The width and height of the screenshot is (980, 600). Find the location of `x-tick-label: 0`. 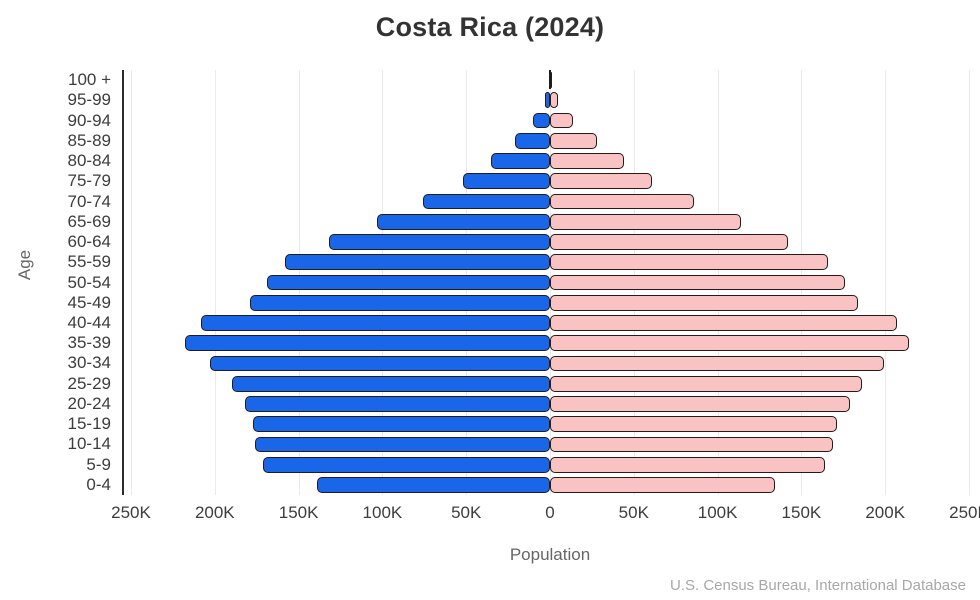

x-tick-label: 0 is located at coordinates (550, 512).